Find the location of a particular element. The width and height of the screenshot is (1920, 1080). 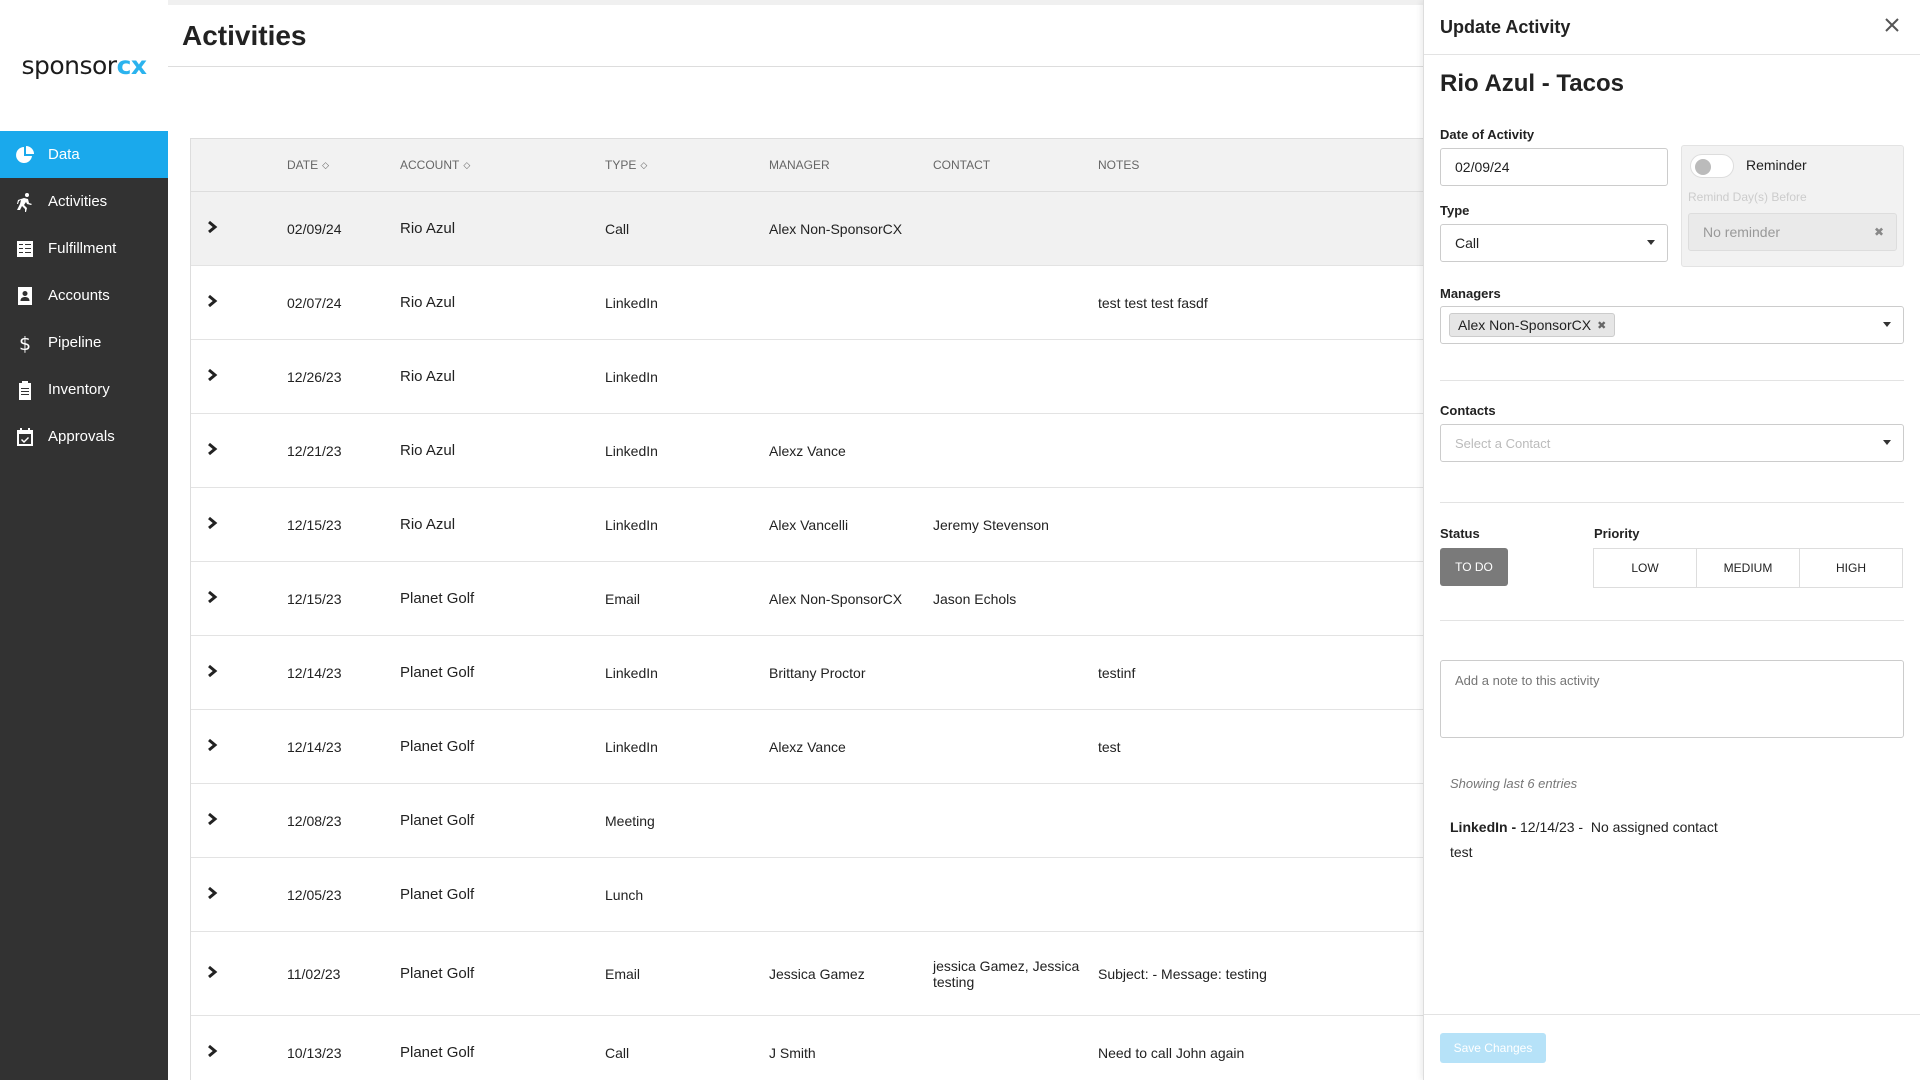

manager-chip: Alex Non-SponsorCX ✖ is located at coordinates (1532, 325).